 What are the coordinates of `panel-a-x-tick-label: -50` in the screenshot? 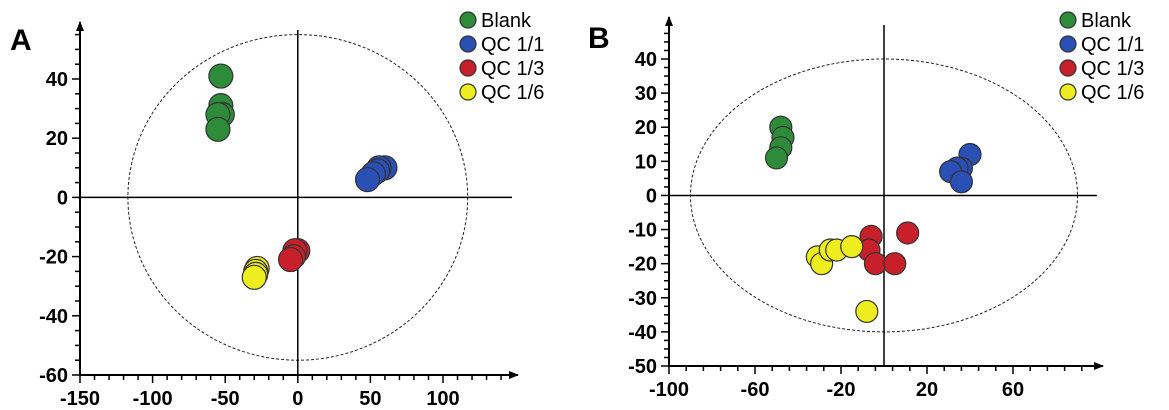 It's located at (225, 399).